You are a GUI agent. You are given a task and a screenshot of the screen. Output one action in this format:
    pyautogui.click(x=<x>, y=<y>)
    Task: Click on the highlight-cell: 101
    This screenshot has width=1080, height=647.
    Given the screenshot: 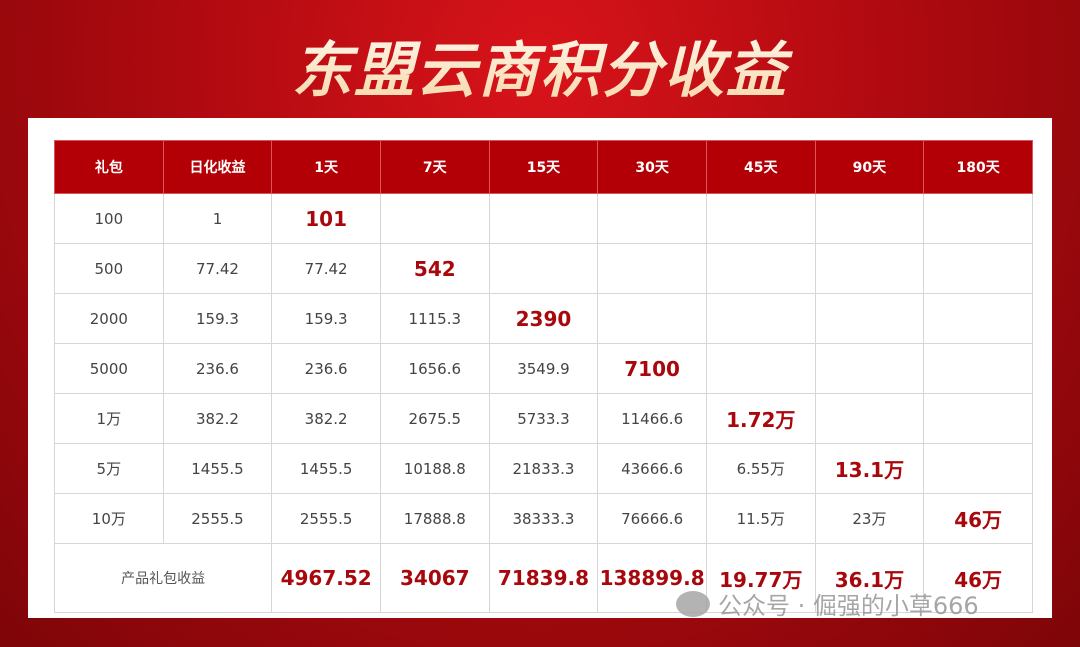 What is the action you would take?
    pyautogui.click(x=326, y=218)
    